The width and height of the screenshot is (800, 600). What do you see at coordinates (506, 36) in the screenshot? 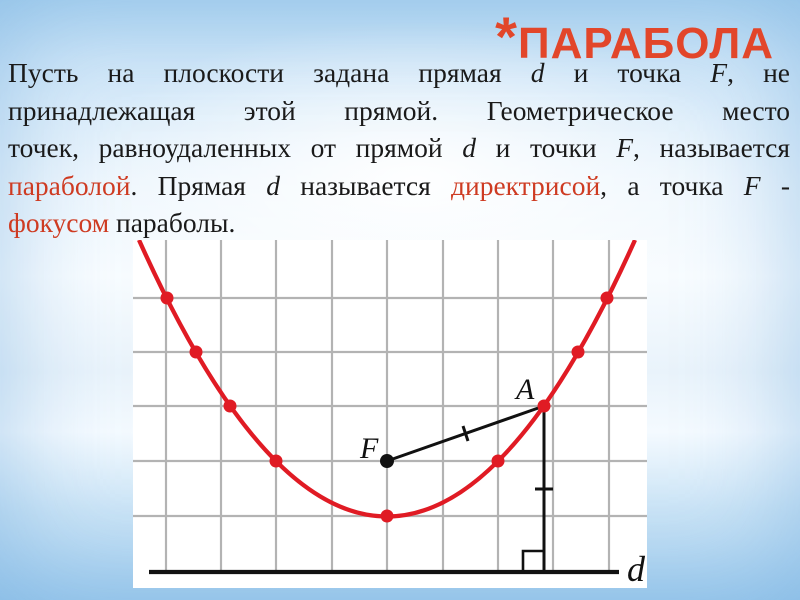
I see `title-asterisk: *` at bounding box center [506, 36].